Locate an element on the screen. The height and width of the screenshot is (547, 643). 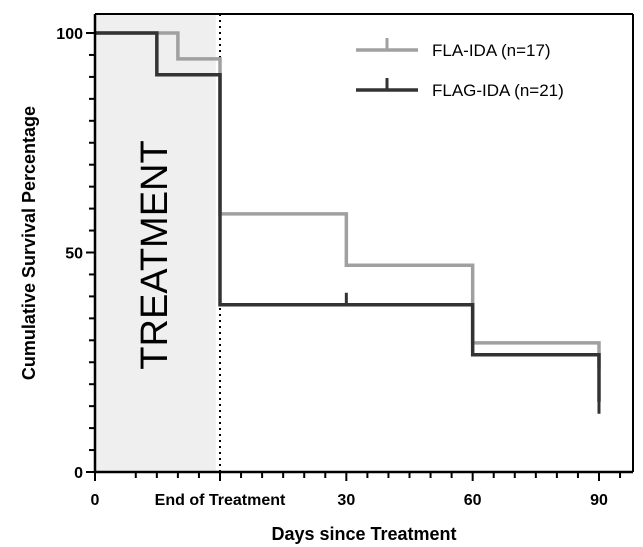
y-tick-label-0: 0 is located at coordinates (78, 473).